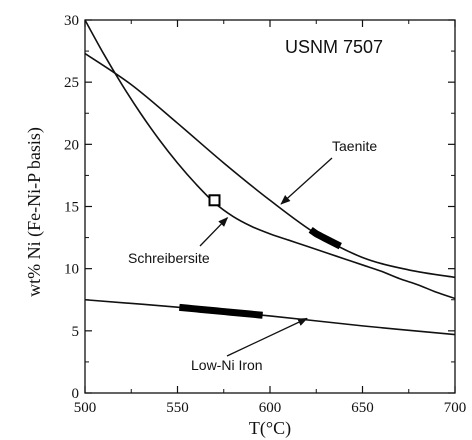 This screenshot has width=472, height=440. Describe the element at coordinates (214, 231) in the screenshot. I see `annotation-arrow-schreibersite` at that location.